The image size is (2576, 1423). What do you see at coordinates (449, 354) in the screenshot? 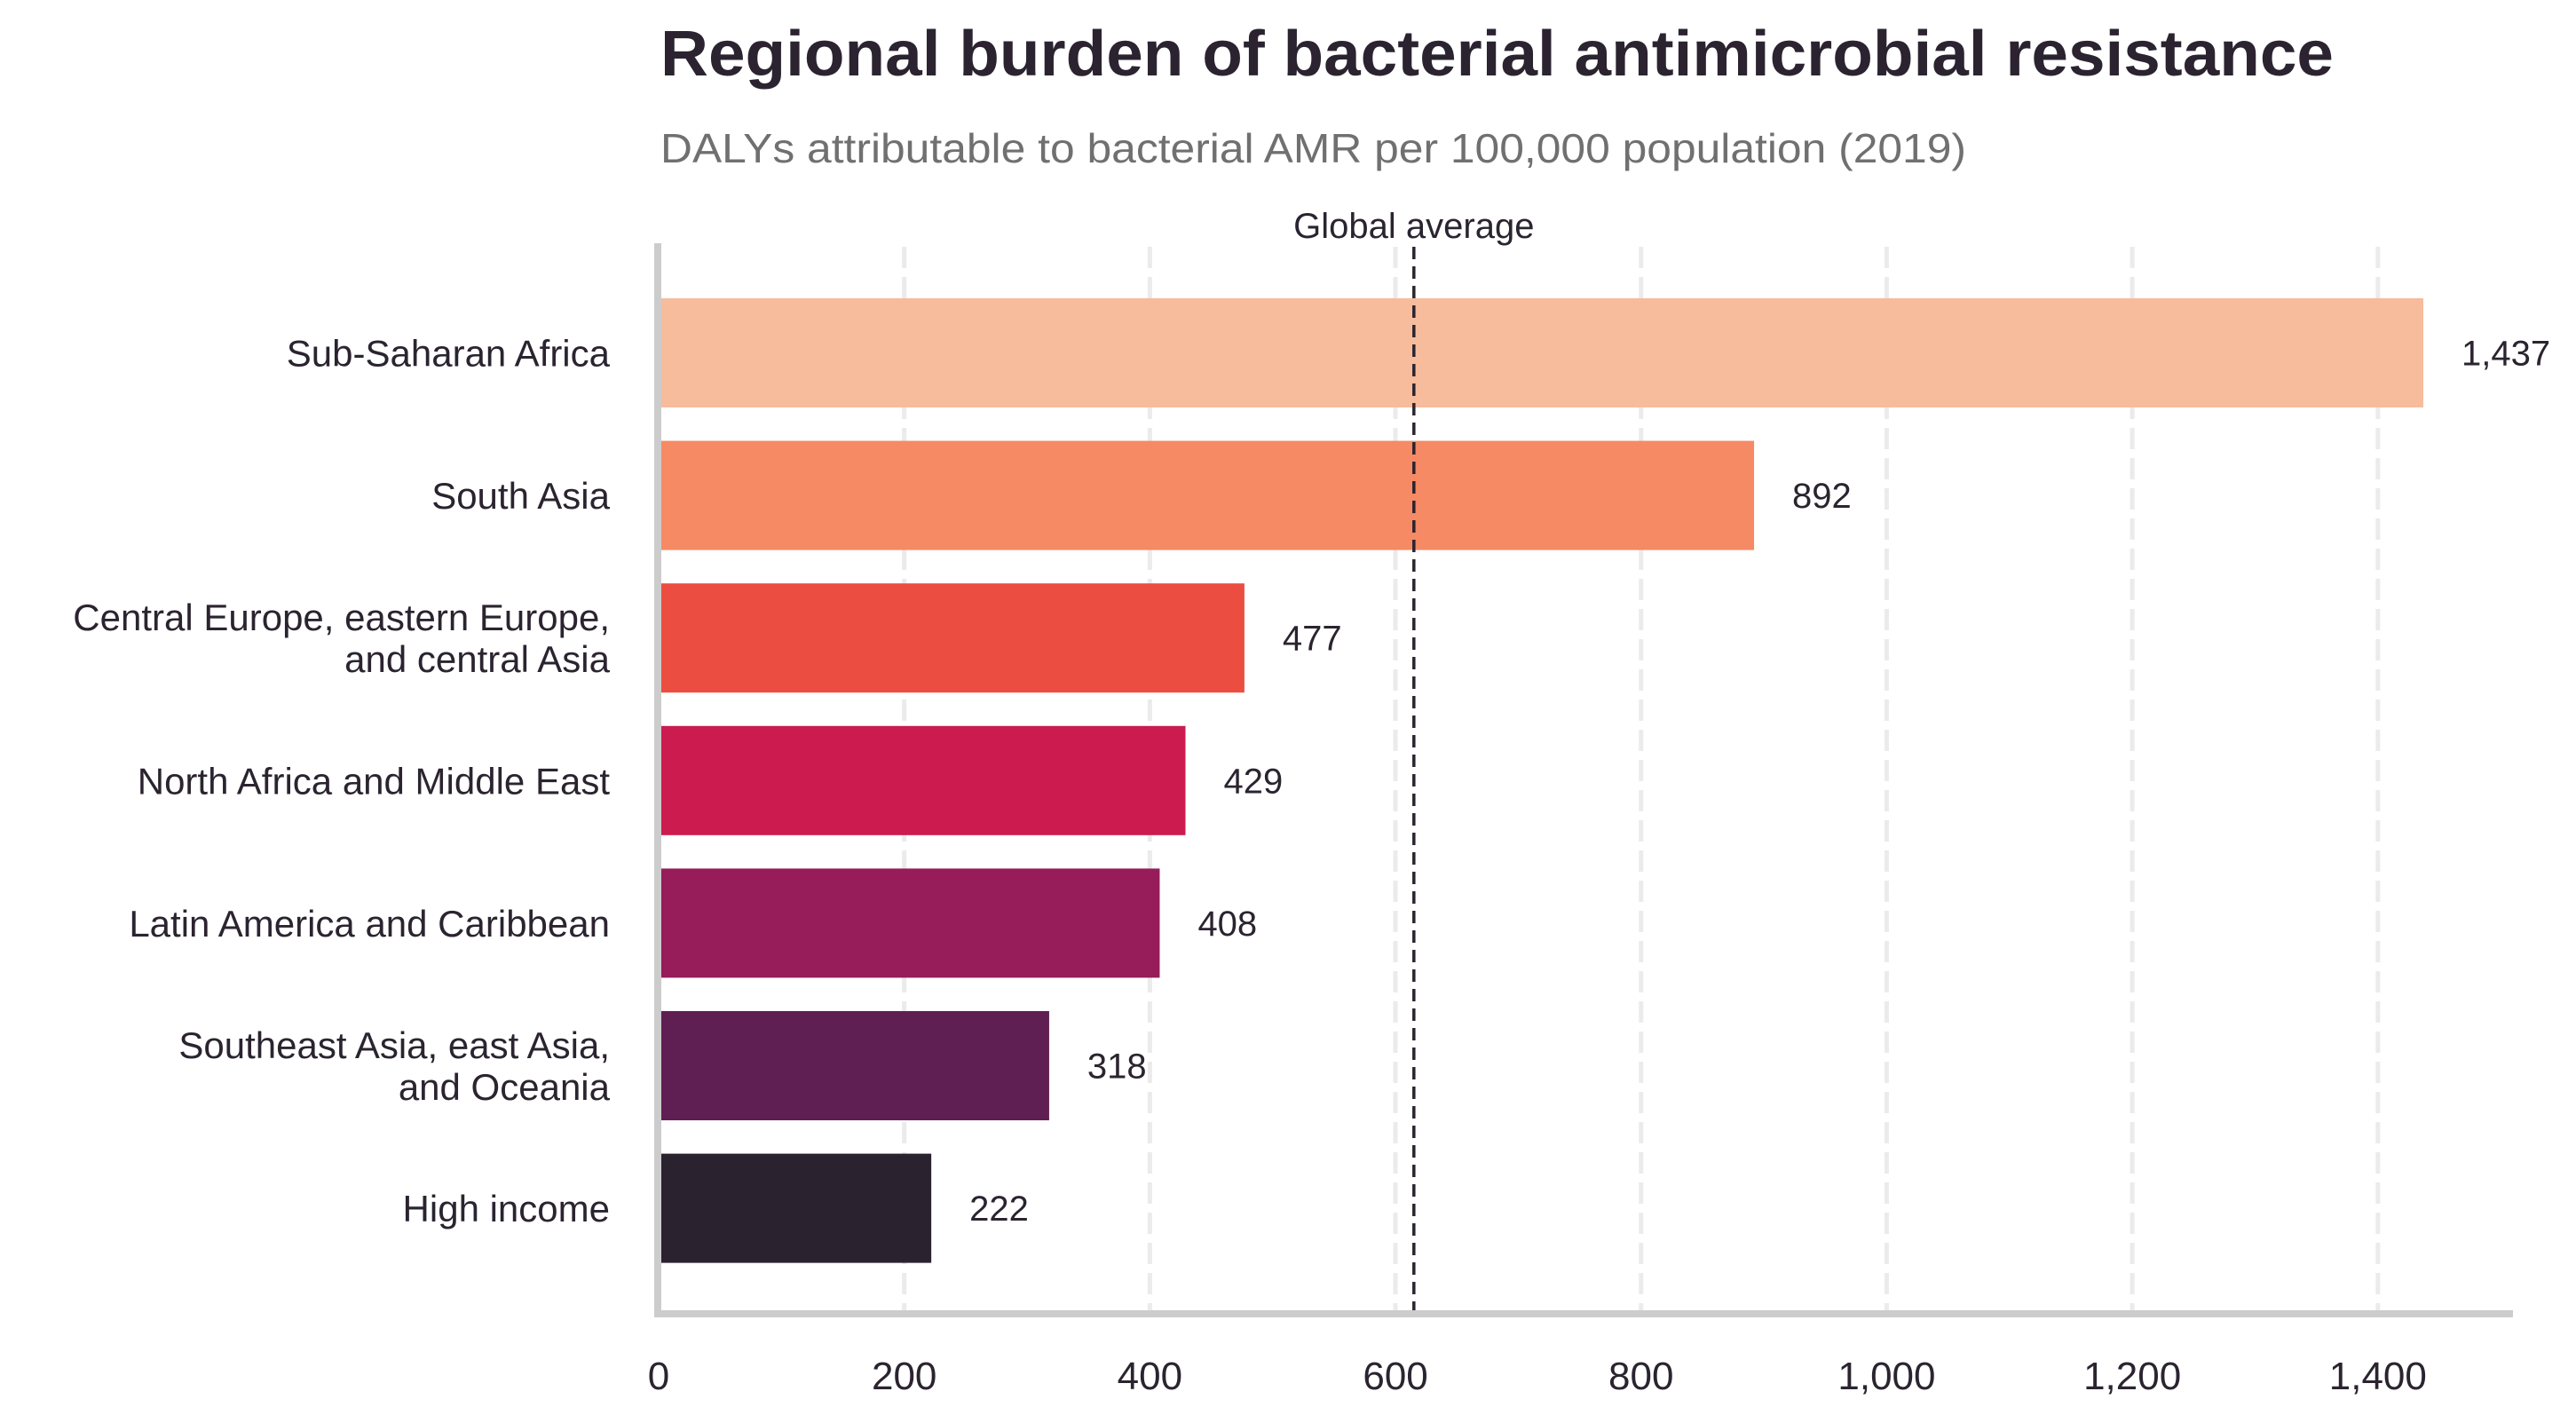
I see `y-category-label: Sub-Saharan Africa` at bounding box center [449, 354].